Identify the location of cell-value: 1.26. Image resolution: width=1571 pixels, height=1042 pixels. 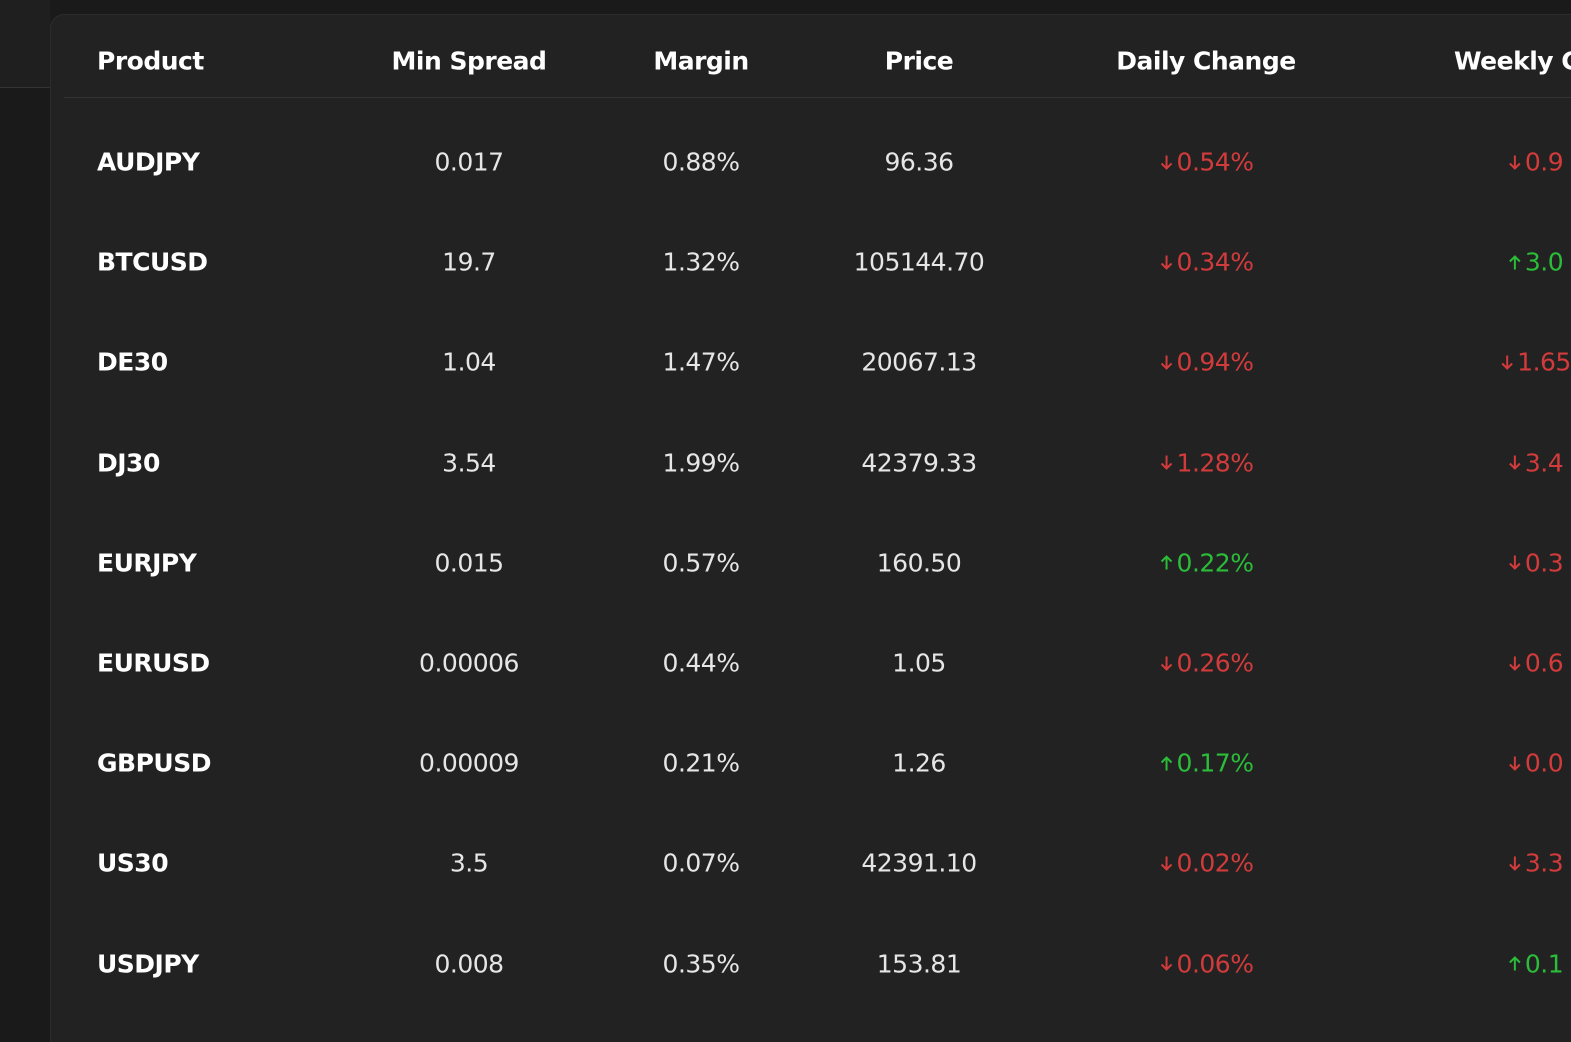
(919, 763).